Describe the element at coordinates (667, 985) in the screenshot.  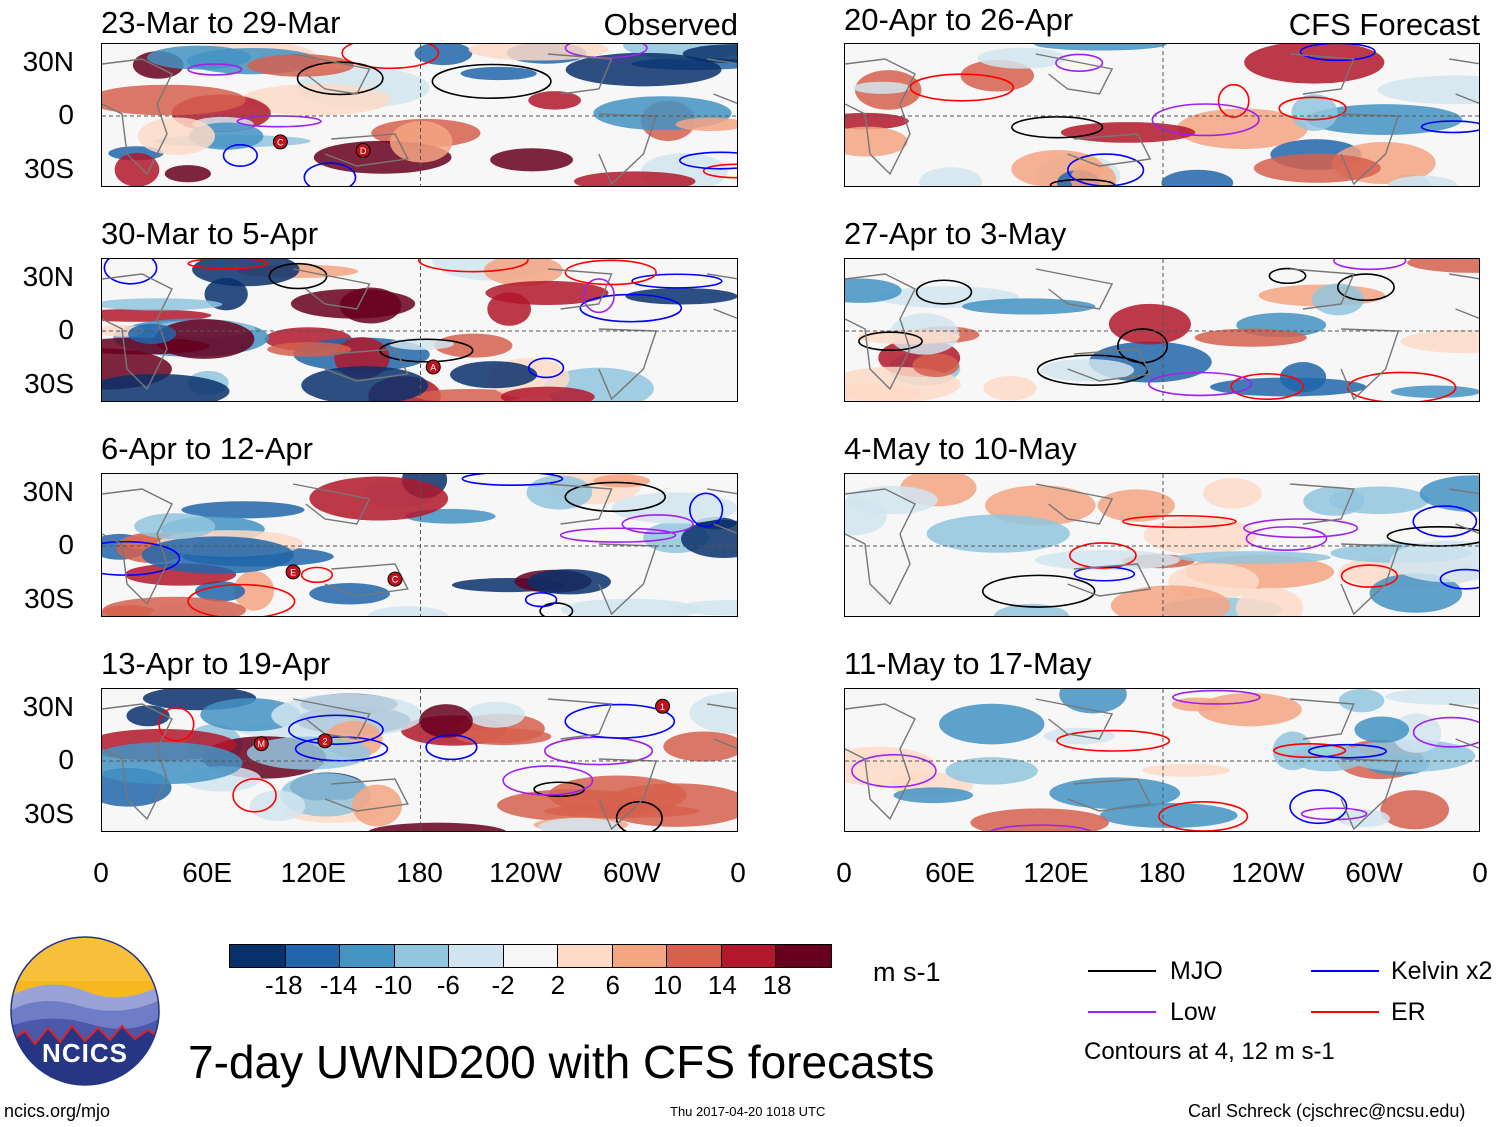
I see `colorbar-tick: 10` at that location.